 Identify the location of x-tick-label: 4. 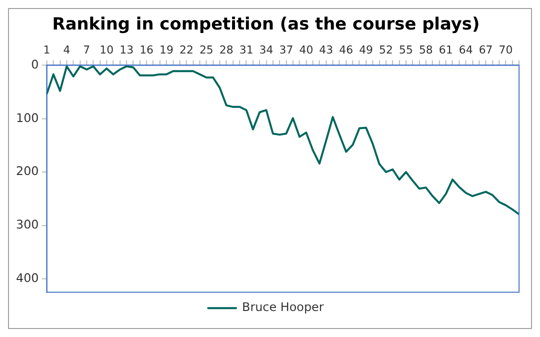
(66, 50).